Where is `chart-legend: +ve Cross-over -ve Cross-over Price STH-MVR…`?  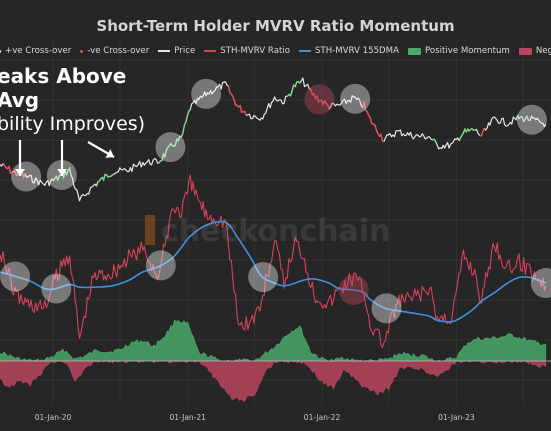
chart-legend: +ve Cross-over -ve Cross-over Price STH-MVR… is located at coordinates (275, 51).